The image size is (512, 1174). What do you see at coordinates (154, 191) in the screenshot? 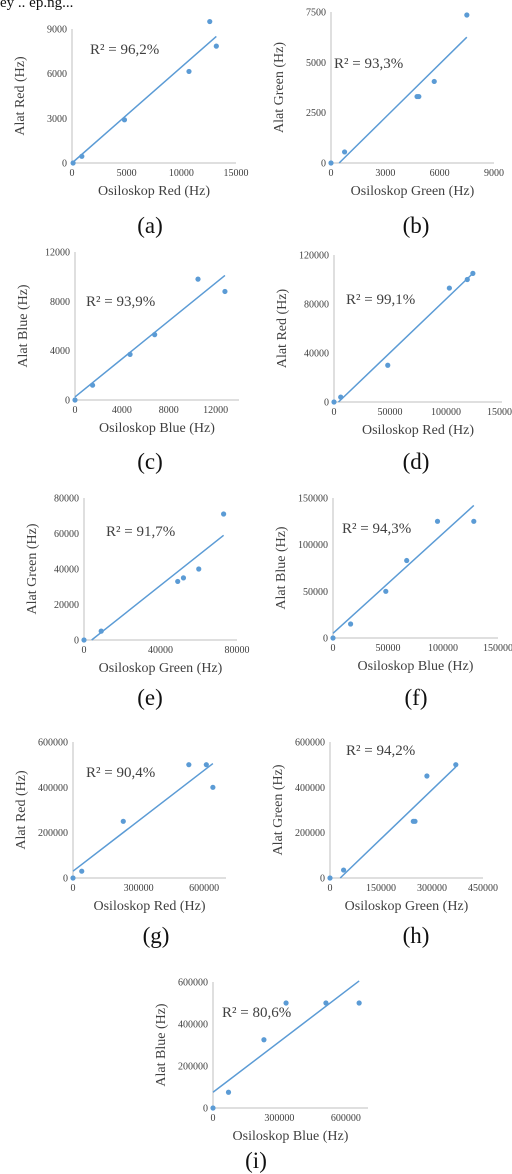
I see `x-axis-label: Osiloskop Red (Hz)` at bounding box center [154, 191].